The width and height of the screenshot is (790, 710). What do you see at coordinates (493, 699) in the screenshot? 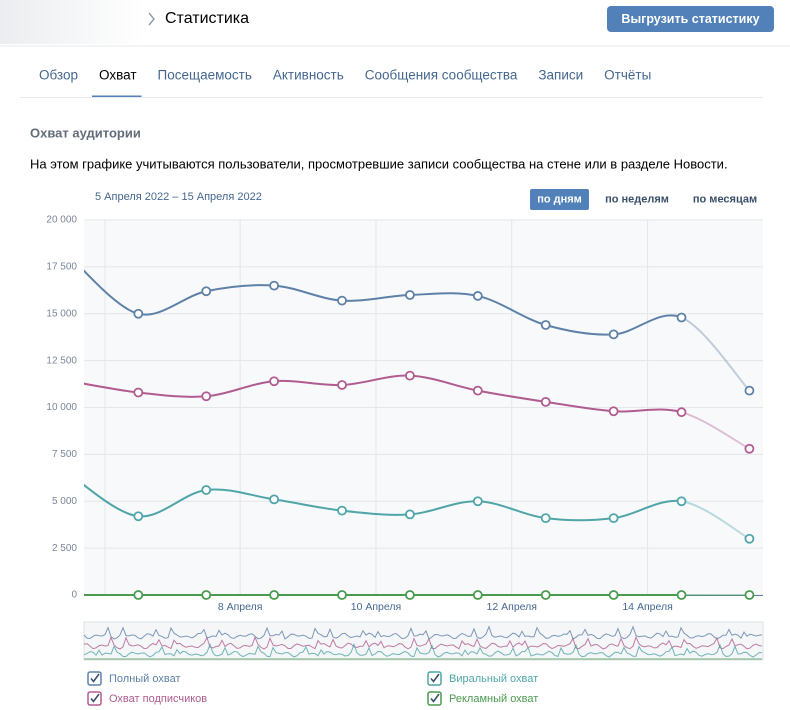
I see `legend-label: Рекламный охват` at bounding box center [493, 699].